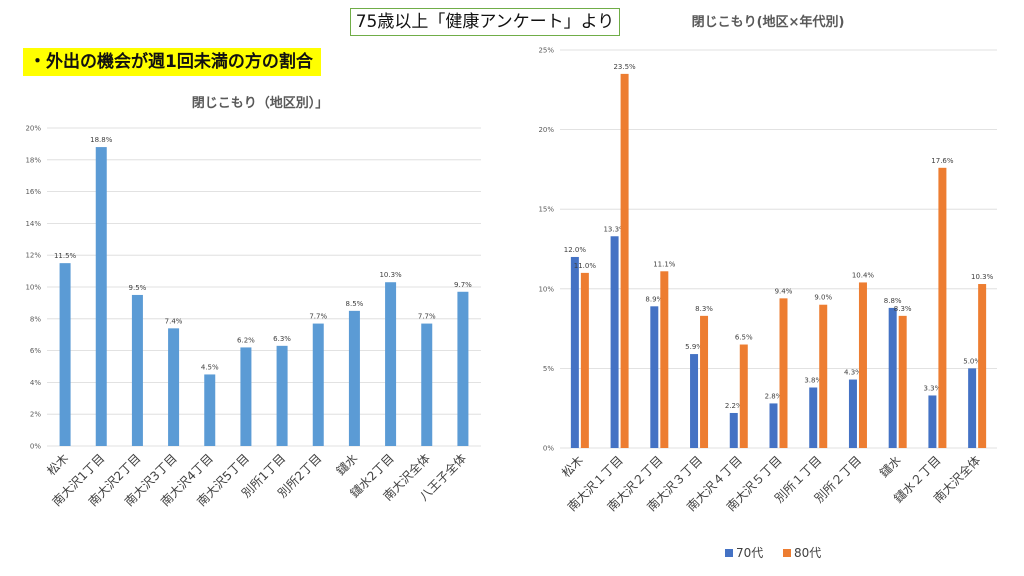 The width and height of the screenshot is (1024, 576). What do you see at coordinates (853, 373) in the screenshot?
I see `data-label: 4.3%` at bounding box center [853, 373].